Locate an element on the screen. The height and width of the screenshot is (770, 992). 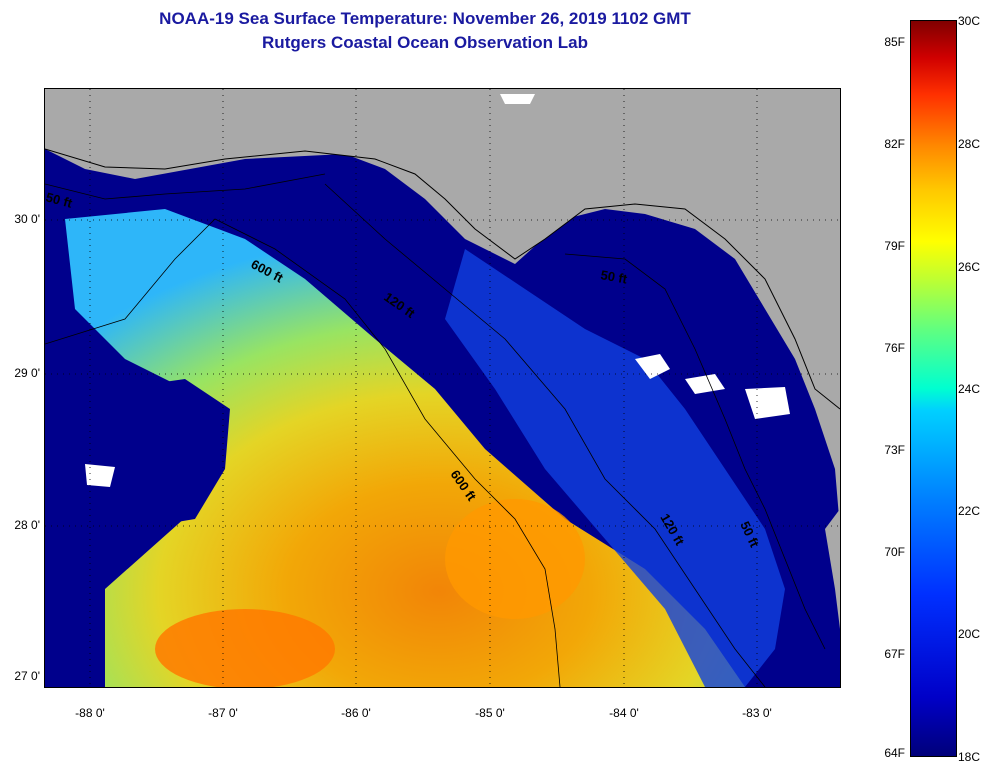
colorbar-f-label: 64F is located at coordinates (894, 753).